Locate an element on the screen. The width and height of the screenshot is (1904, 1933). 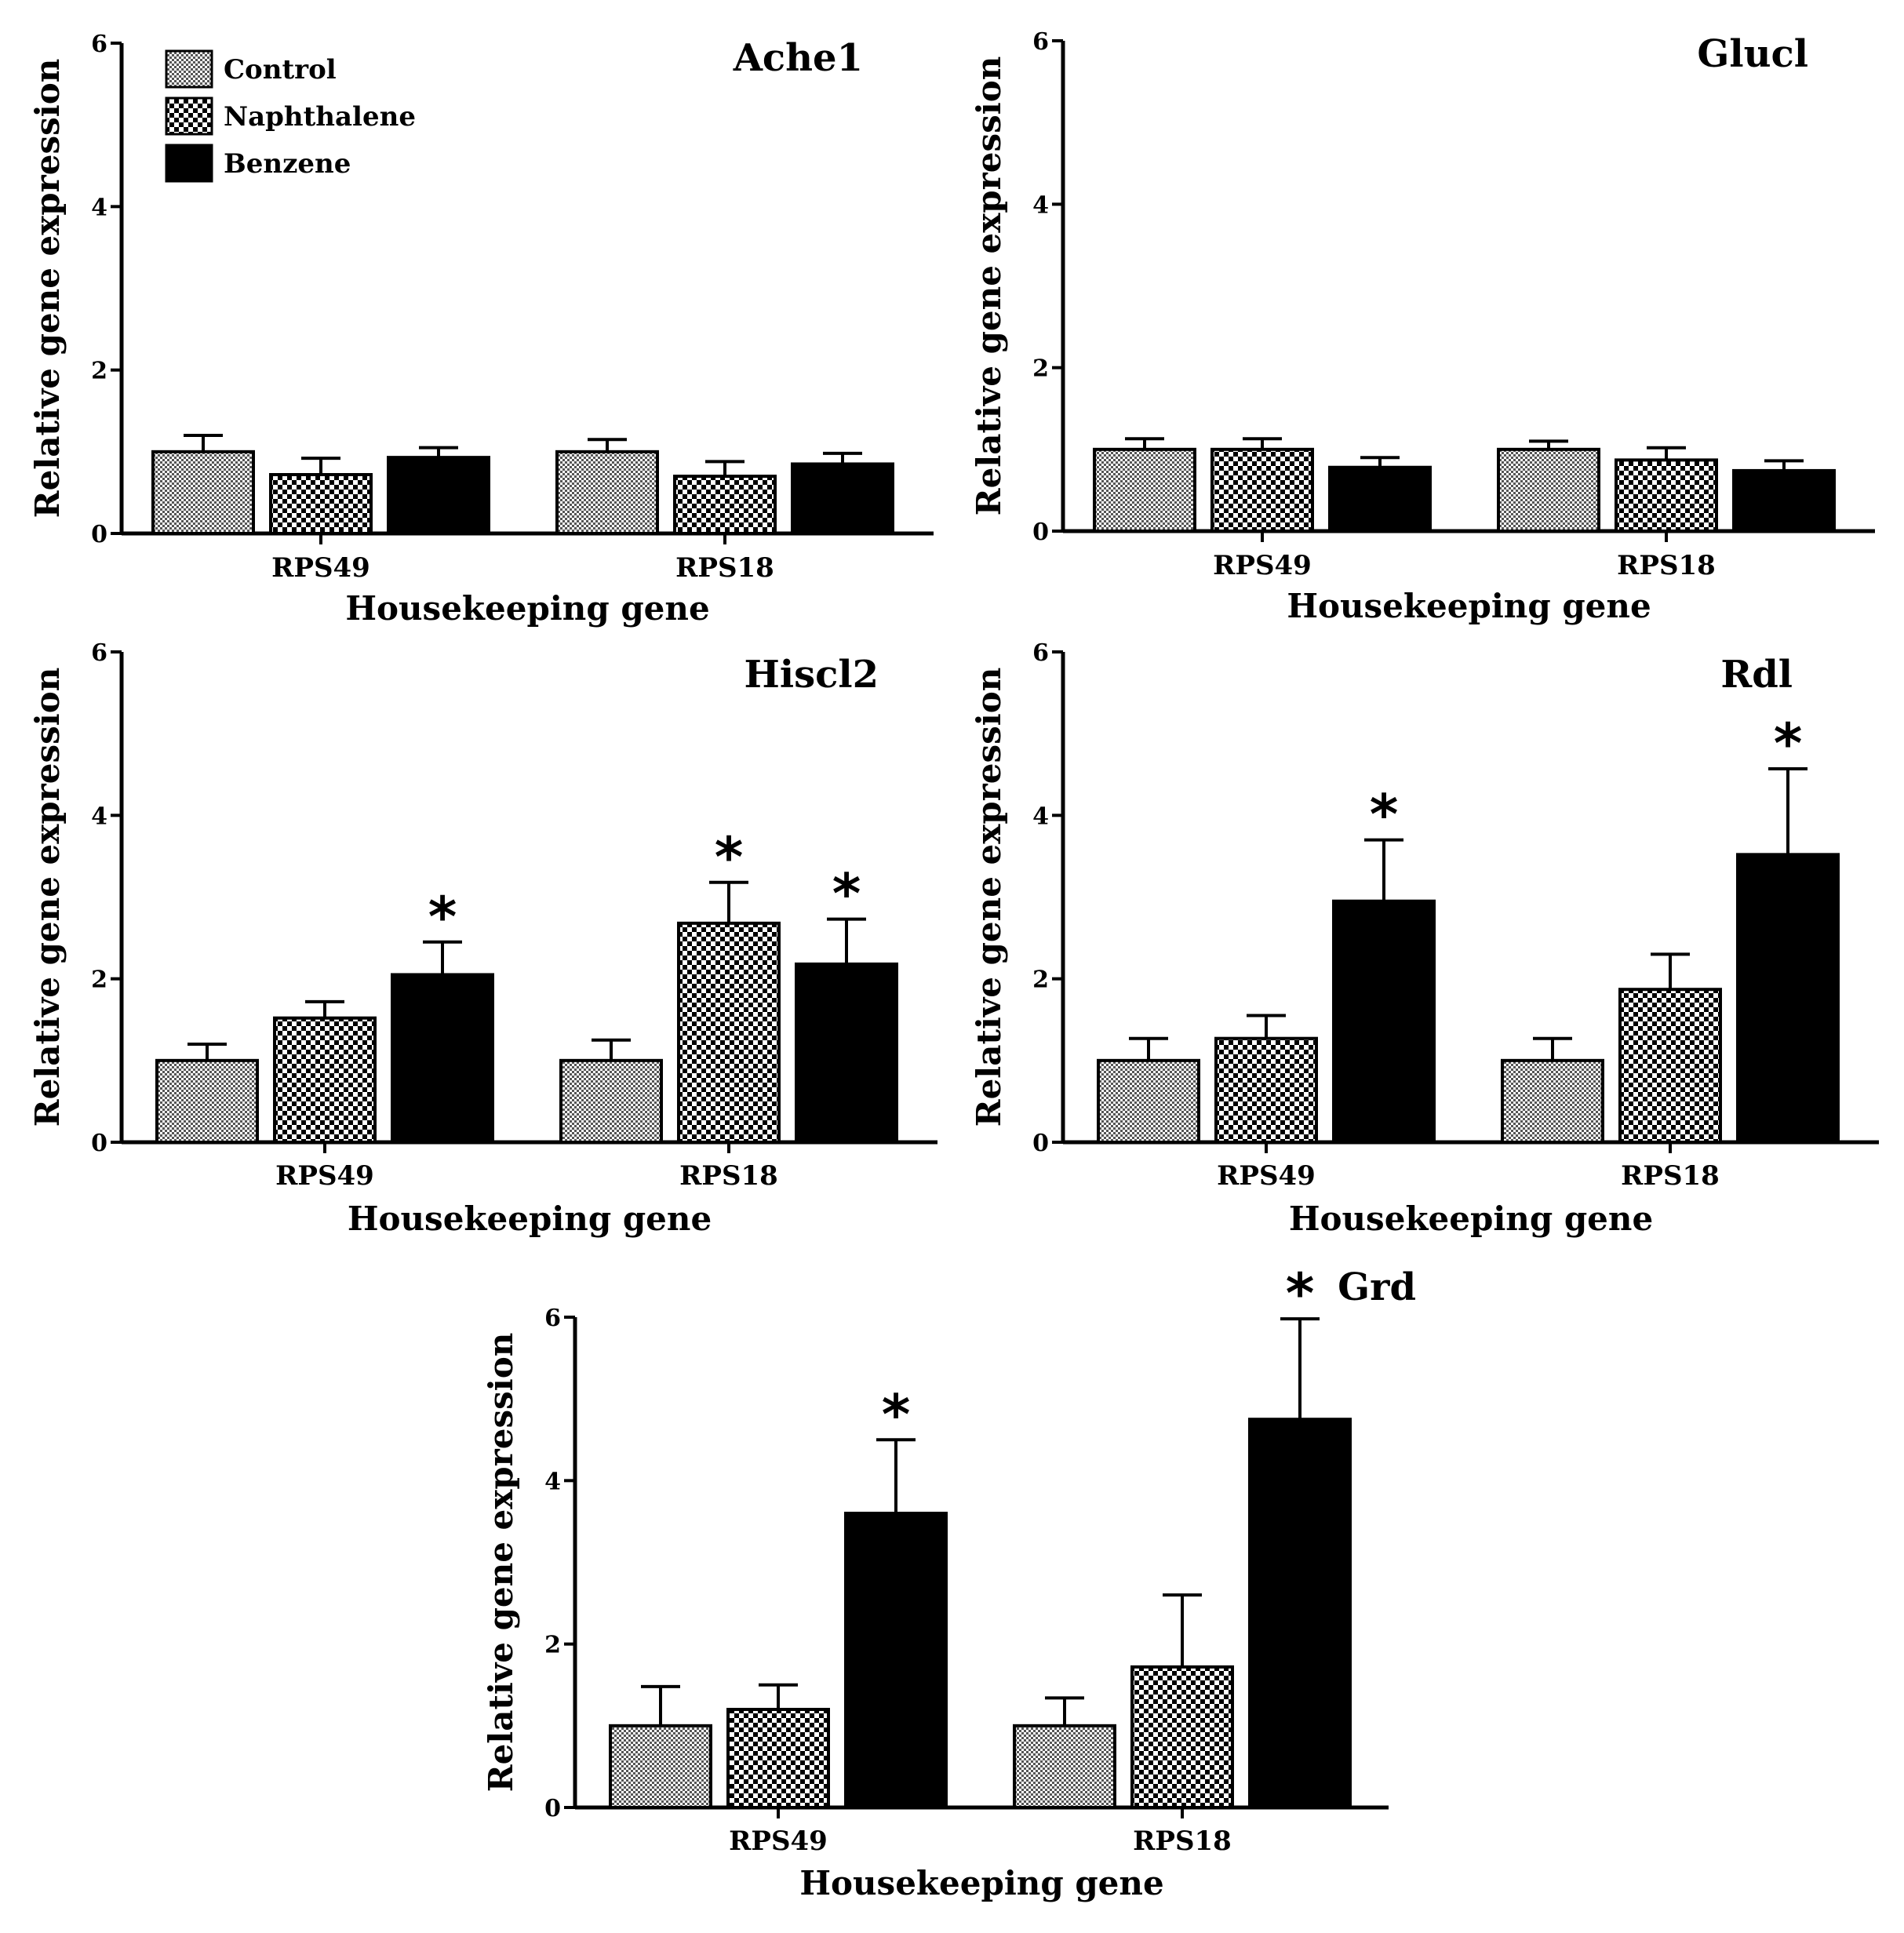
legend: Control Naphthalene Benzene is located at coordinates (290, 116).